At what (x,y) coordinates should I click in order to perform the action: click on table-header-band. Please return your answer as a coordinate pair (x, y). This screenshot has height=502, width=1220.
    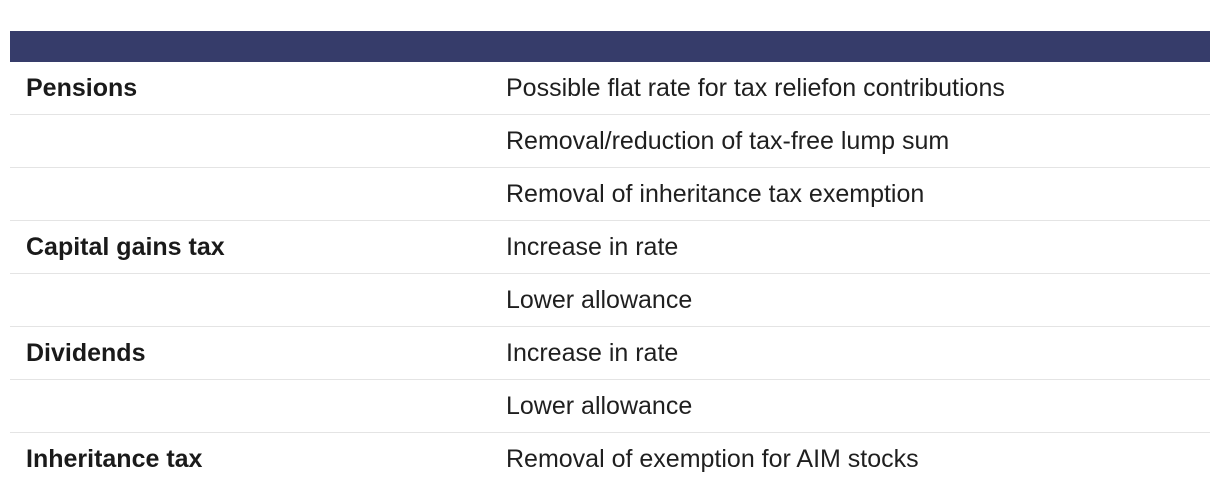
    Looking at the image, I should click on (610, 46).